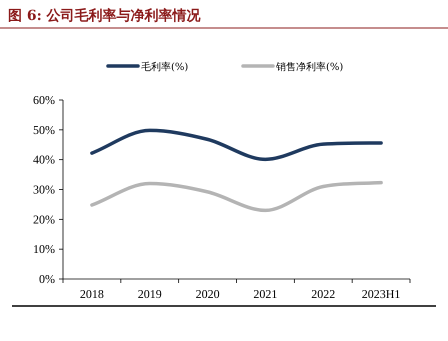 Image resolution: width=448 pixels, height=341 pixels. Describe the element at coordinates (208, 294) in the screenshot. I see `x-tick-label: 2020` at that location.